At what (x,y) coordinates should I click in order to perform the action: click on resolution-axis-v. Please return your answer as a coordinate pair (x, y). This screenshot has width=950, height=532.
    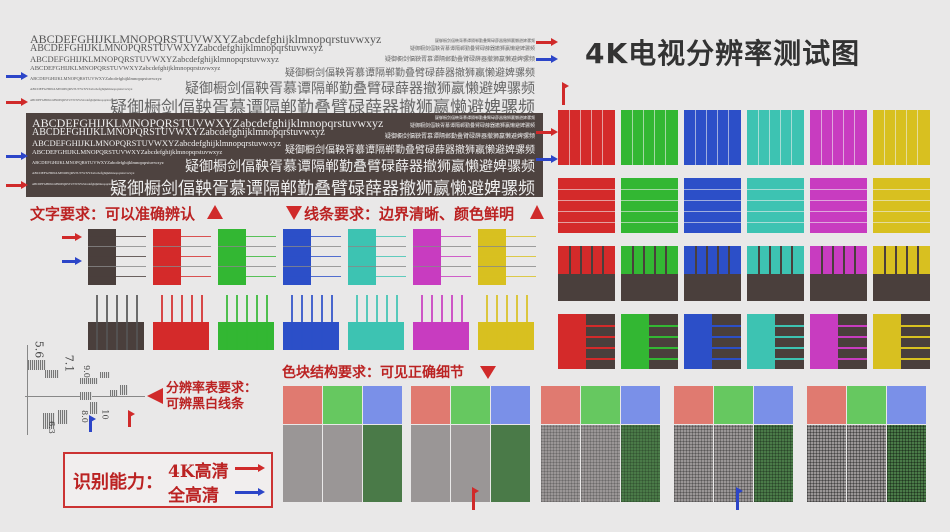
    Looking at the image, I should click on (27, 390).